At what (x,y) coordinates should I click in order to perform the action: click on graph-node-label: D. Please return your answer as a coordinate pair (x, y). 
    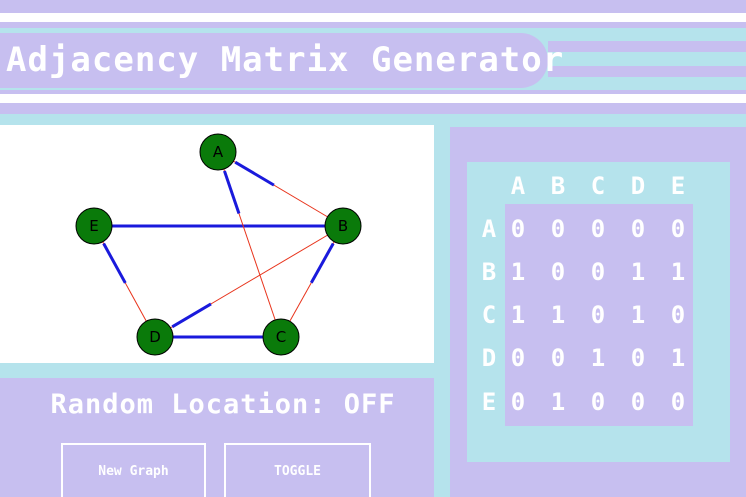
    Looking at the image, I should click on (155, 337).